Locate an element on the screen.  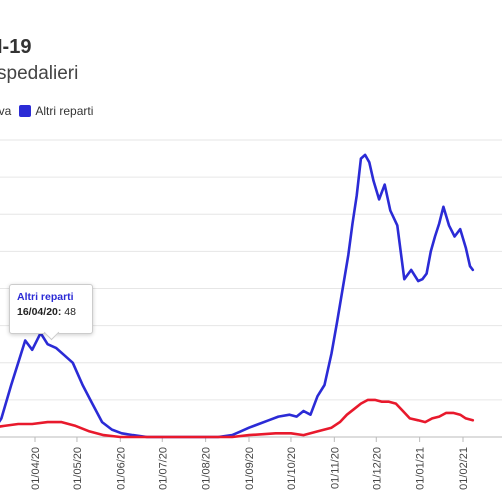
tooltip-row: 16/04/20: 48 is located at coordinates (51, 312).